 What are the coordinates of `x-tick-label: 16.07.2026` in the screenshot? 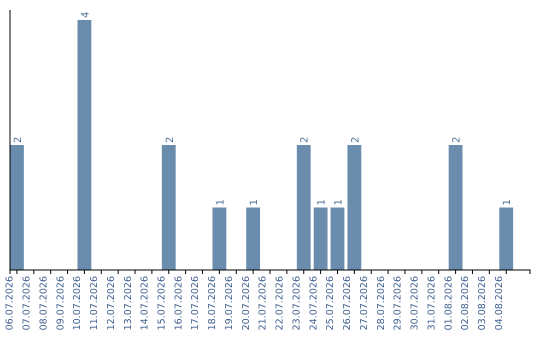 It's located at (178, 303).